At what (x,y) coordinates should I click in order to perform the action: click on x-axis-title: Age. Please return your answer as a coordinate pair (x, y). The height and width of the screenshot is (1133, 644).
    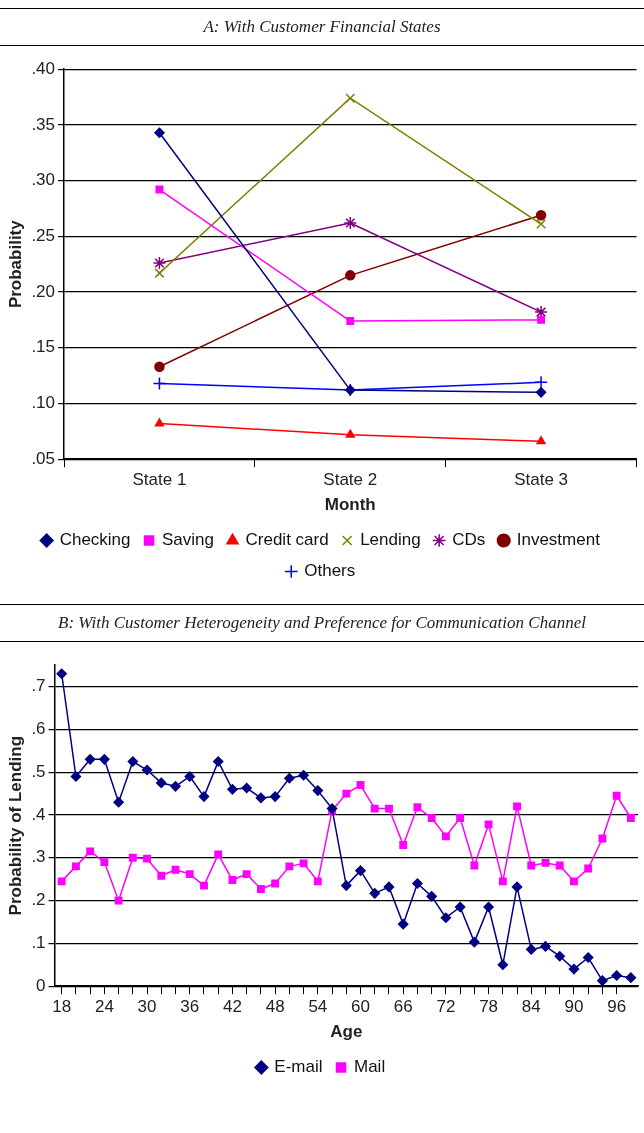
    Looking at the image, I should click on (346, 1032).